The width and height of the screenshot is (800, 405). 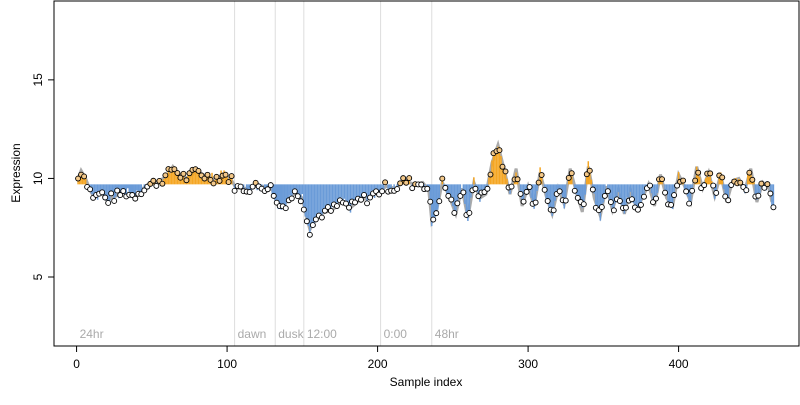 I want to click on x-tick-label: 300, so click(x=528, y=364).